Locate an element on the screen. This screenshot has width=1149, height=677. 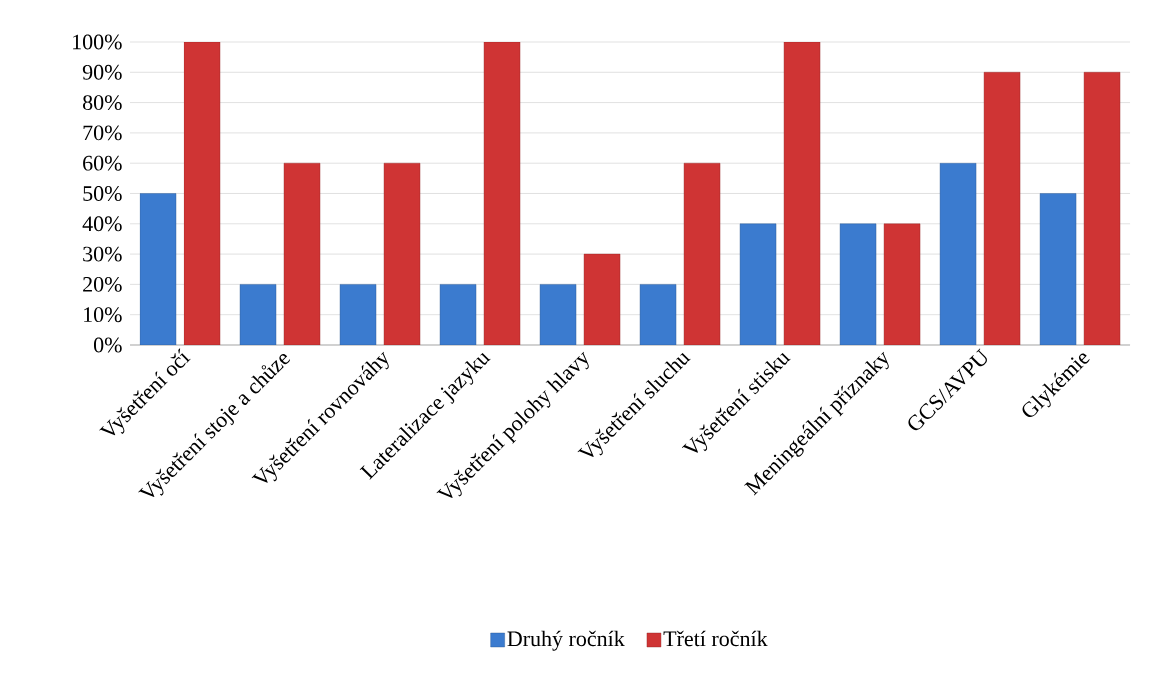
y-tick-label: 10% is located at coordinates (103, 315).